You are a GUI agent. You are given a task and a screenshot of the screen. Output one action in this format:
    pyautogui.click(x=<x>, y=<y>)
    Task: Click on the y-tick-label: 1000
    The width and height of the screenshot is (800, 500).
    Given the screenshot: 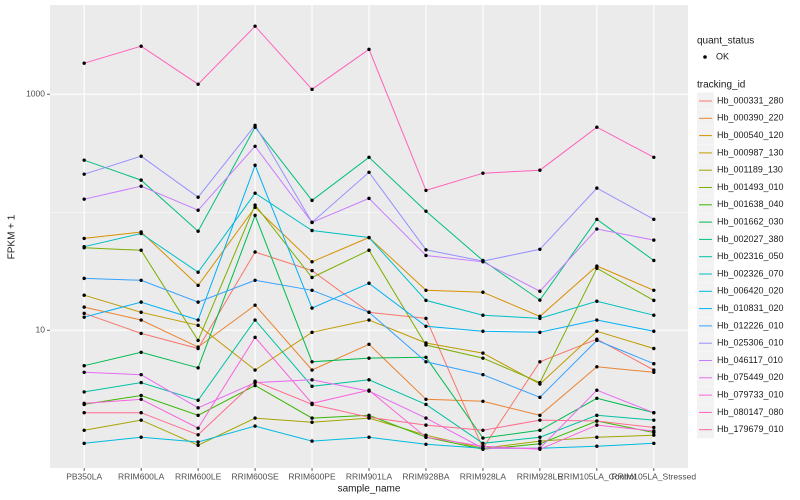 What is the action you would take?
    pyautogui.click(x=35, y=93)
    